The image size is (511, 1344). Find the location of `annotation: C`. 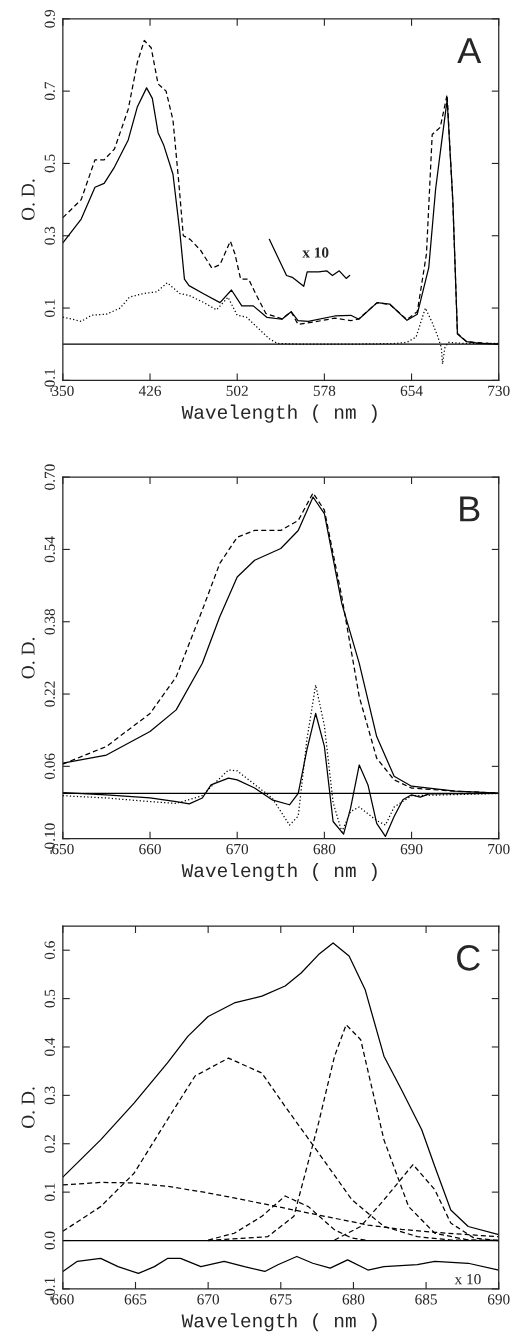

annotation: C is located at coordinates (468, 958).